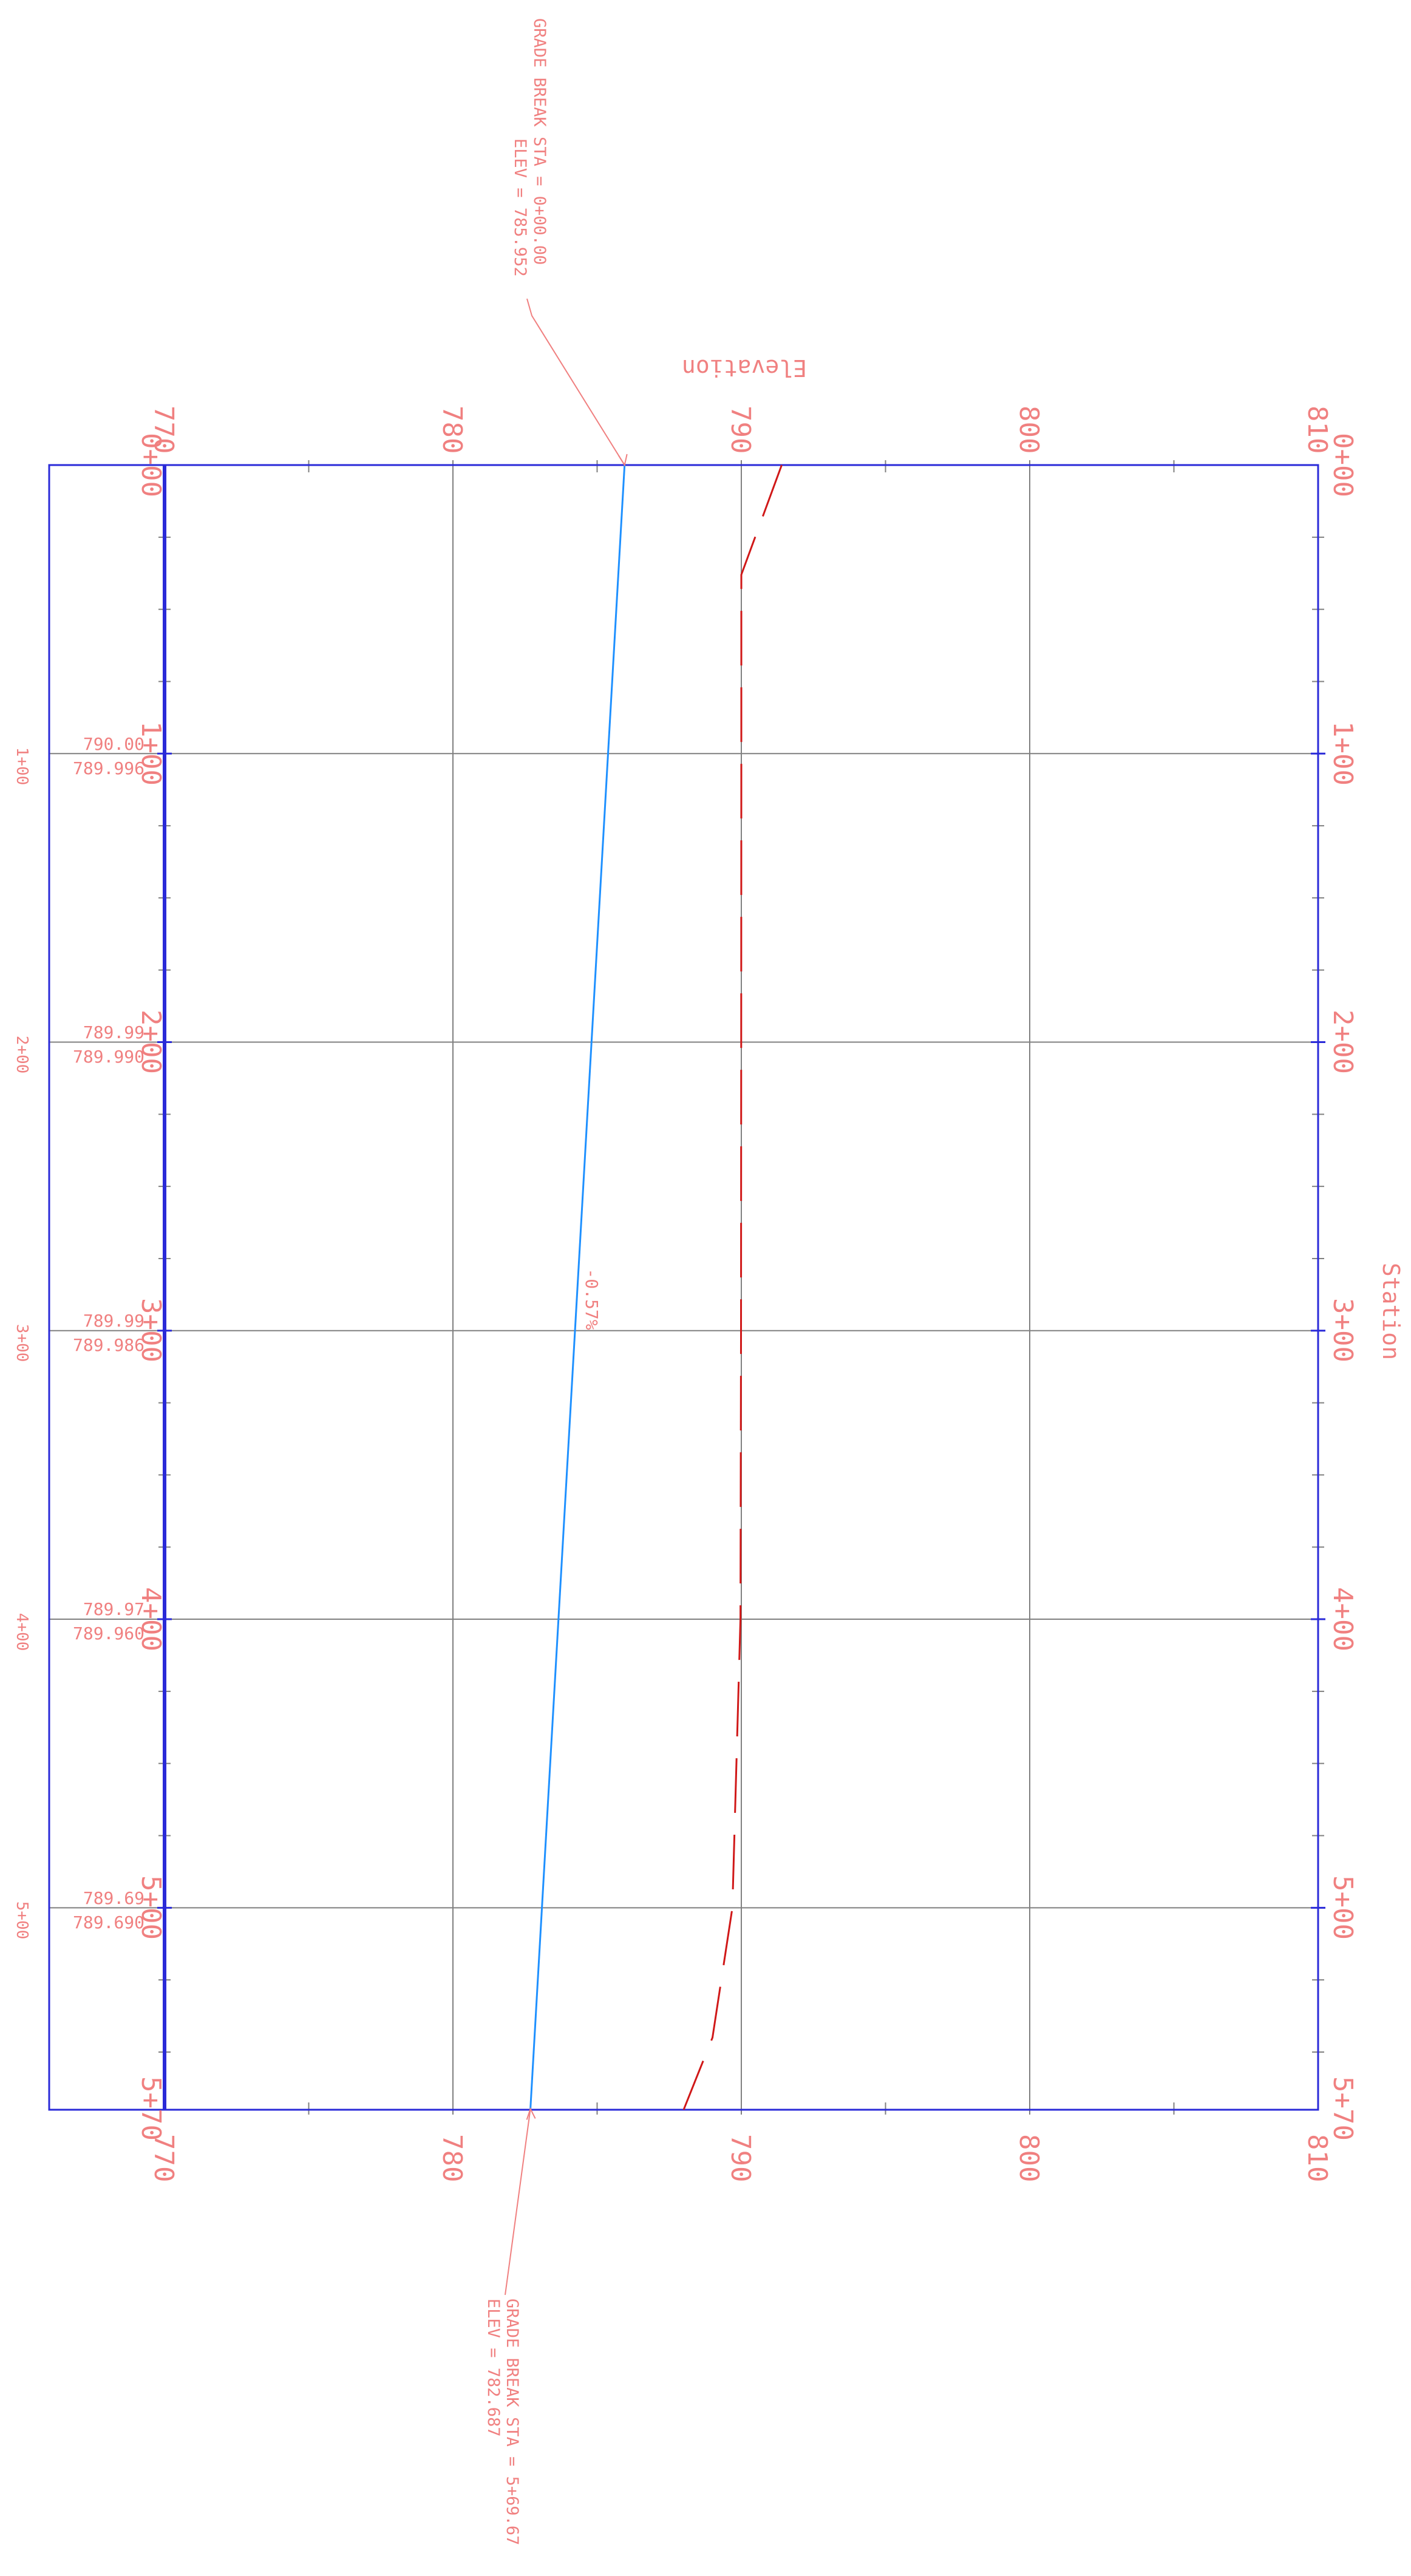 The height and width of the screenshot is (2576, 1411). Describe the element at coordinates (22, 1343) in the screenshot. I see `left-station-label: 3+00` at that location.